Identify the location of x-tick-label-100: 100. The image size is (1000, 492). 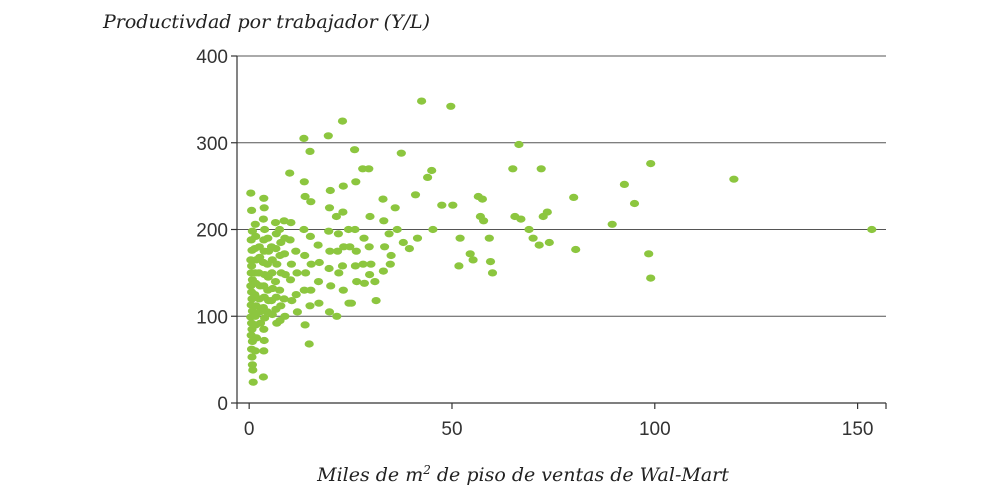
(655, 429).